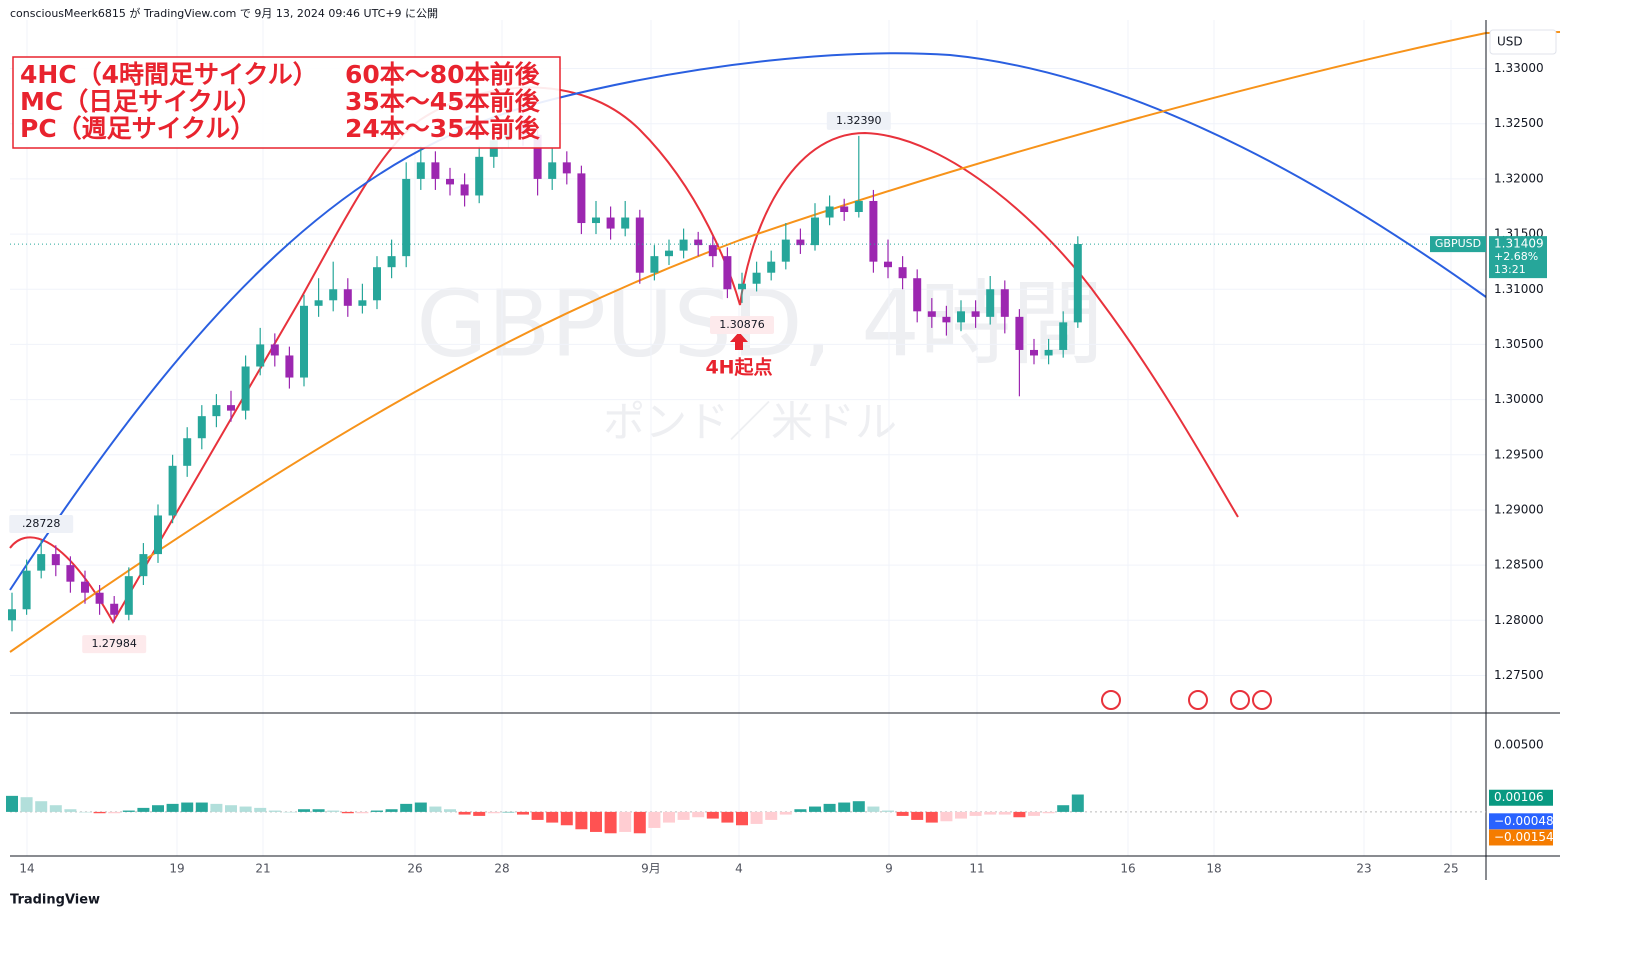 The image size is (1634, 955). Describe the element at coordinates (739, 341) in the screenshot. I see `start-arrow` at that location.